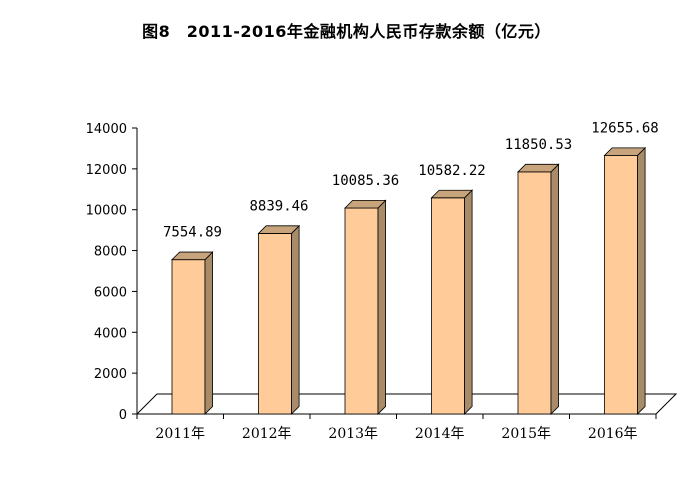 The image size is (693, 492). I want to click on data-label: 8839.46, so click(278, 206).